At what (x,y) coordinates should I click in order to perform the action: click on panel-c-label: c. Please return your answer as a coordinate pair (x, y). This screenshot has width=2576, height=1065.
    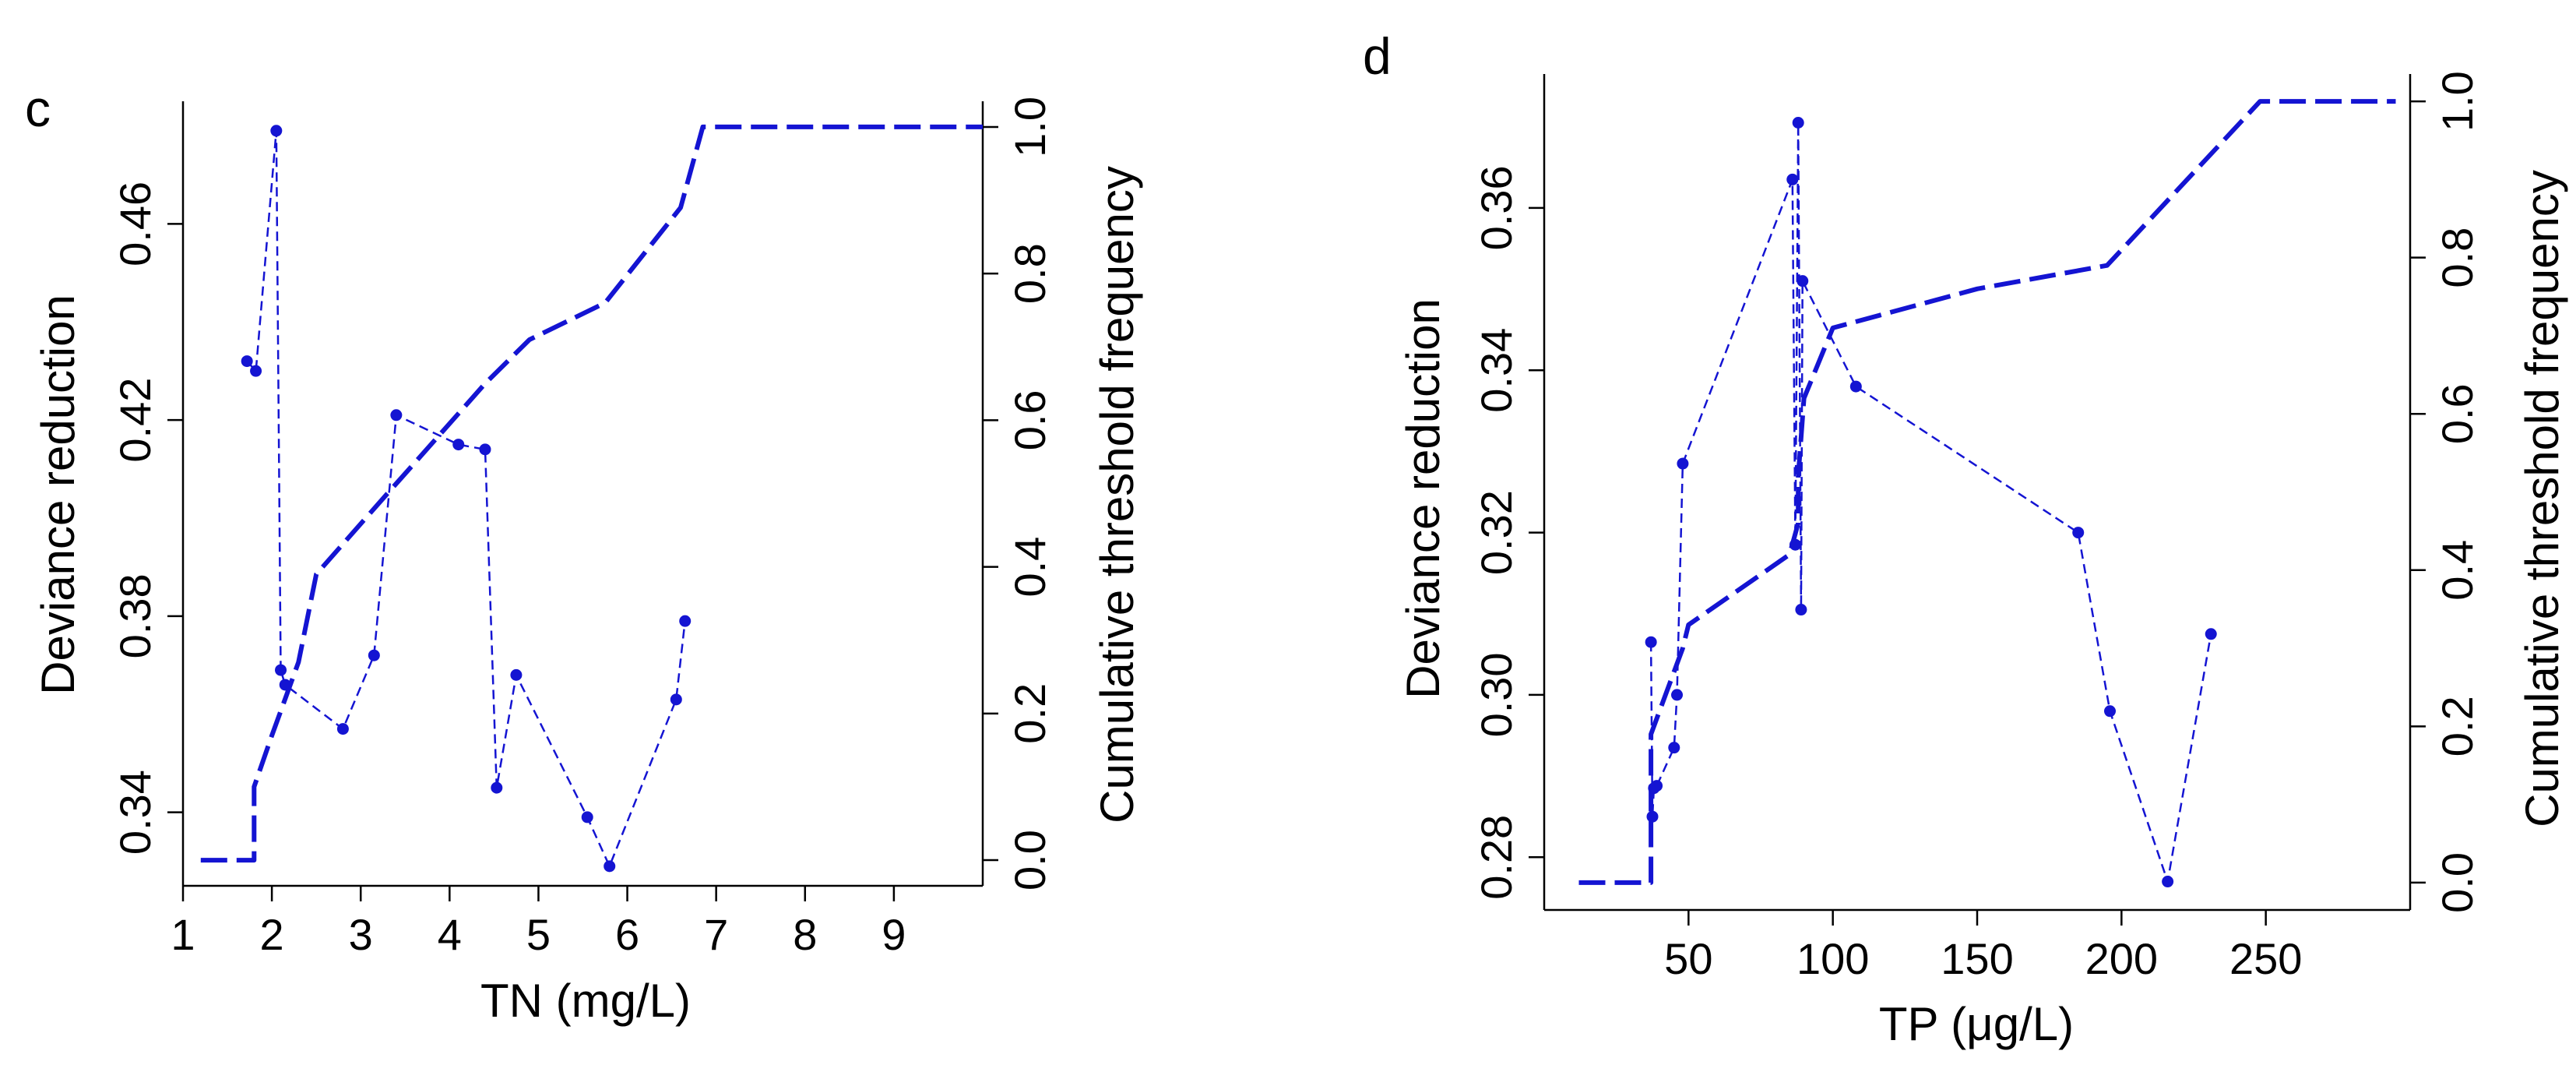
    Looking at the image, I should click on (38, 108).